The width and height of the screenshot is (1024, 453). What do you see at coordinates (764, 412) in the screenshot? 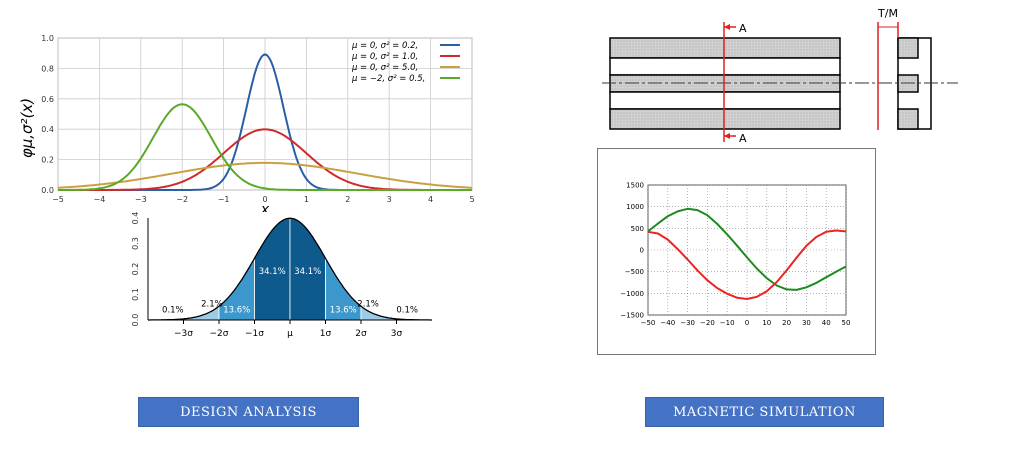
I see `magnetic-simulation-button: MAGNETIC SIMULATION` at bounding box center [764, 412].